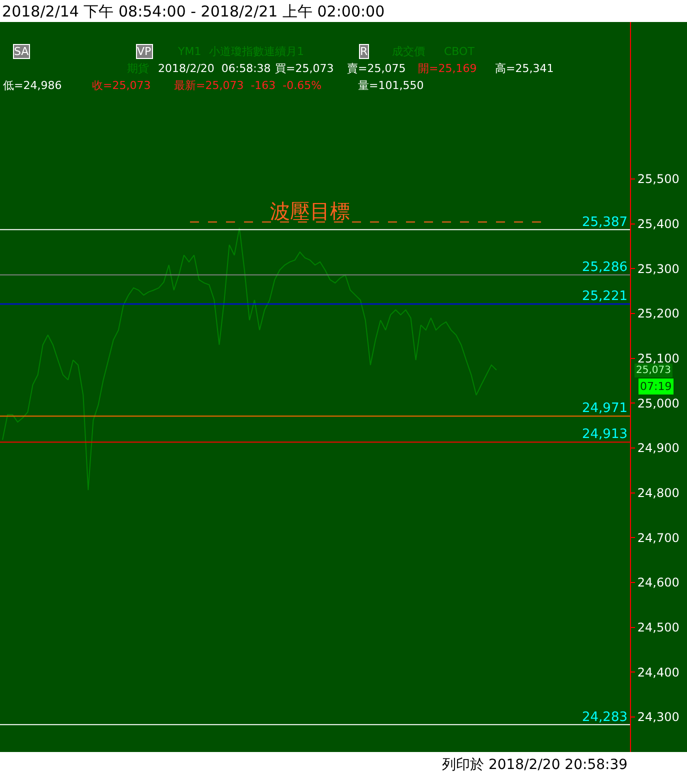 The width and height of the screenshot is (687, 774). I want to click on annotation: R, so click(364, 51).